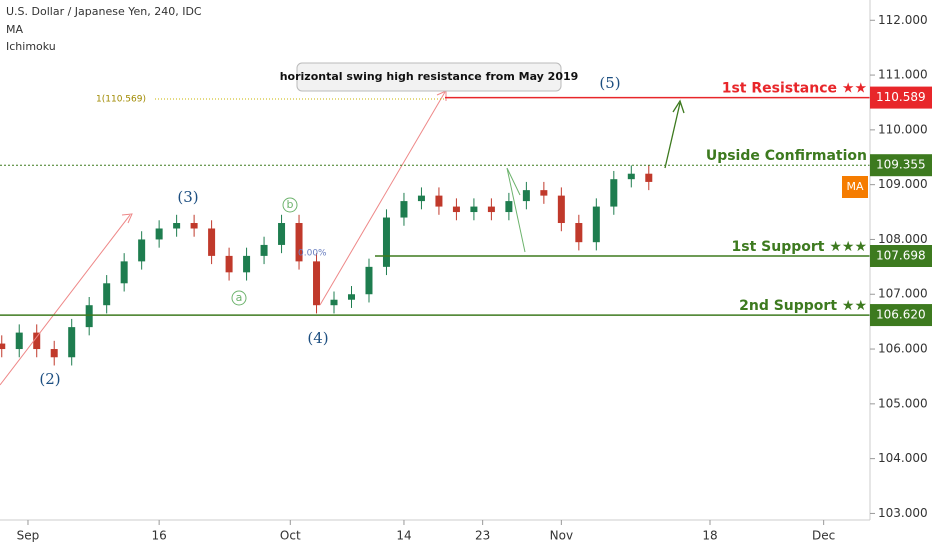 The image size is (932, 554). What do you see at coordinates (786, 156) in the screenshot?
I see `level-name: Upside Confirmation` at bounding box center [786, 156].